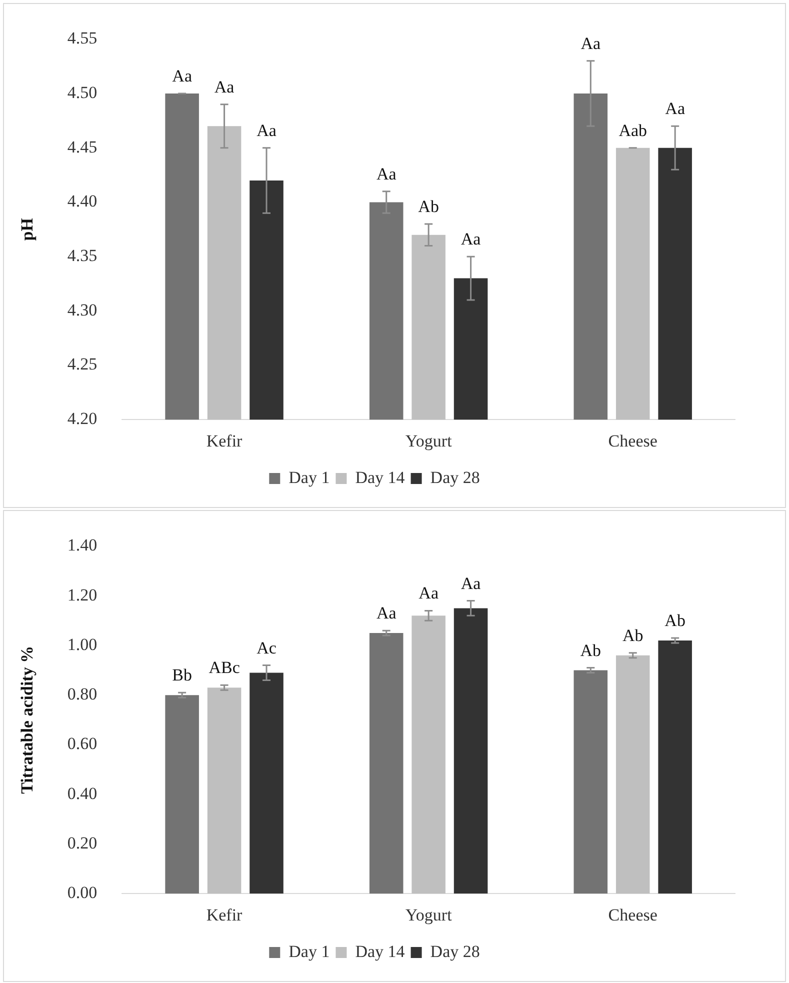  I want to click on y-tick-label: 4.35, so click(82, 256).